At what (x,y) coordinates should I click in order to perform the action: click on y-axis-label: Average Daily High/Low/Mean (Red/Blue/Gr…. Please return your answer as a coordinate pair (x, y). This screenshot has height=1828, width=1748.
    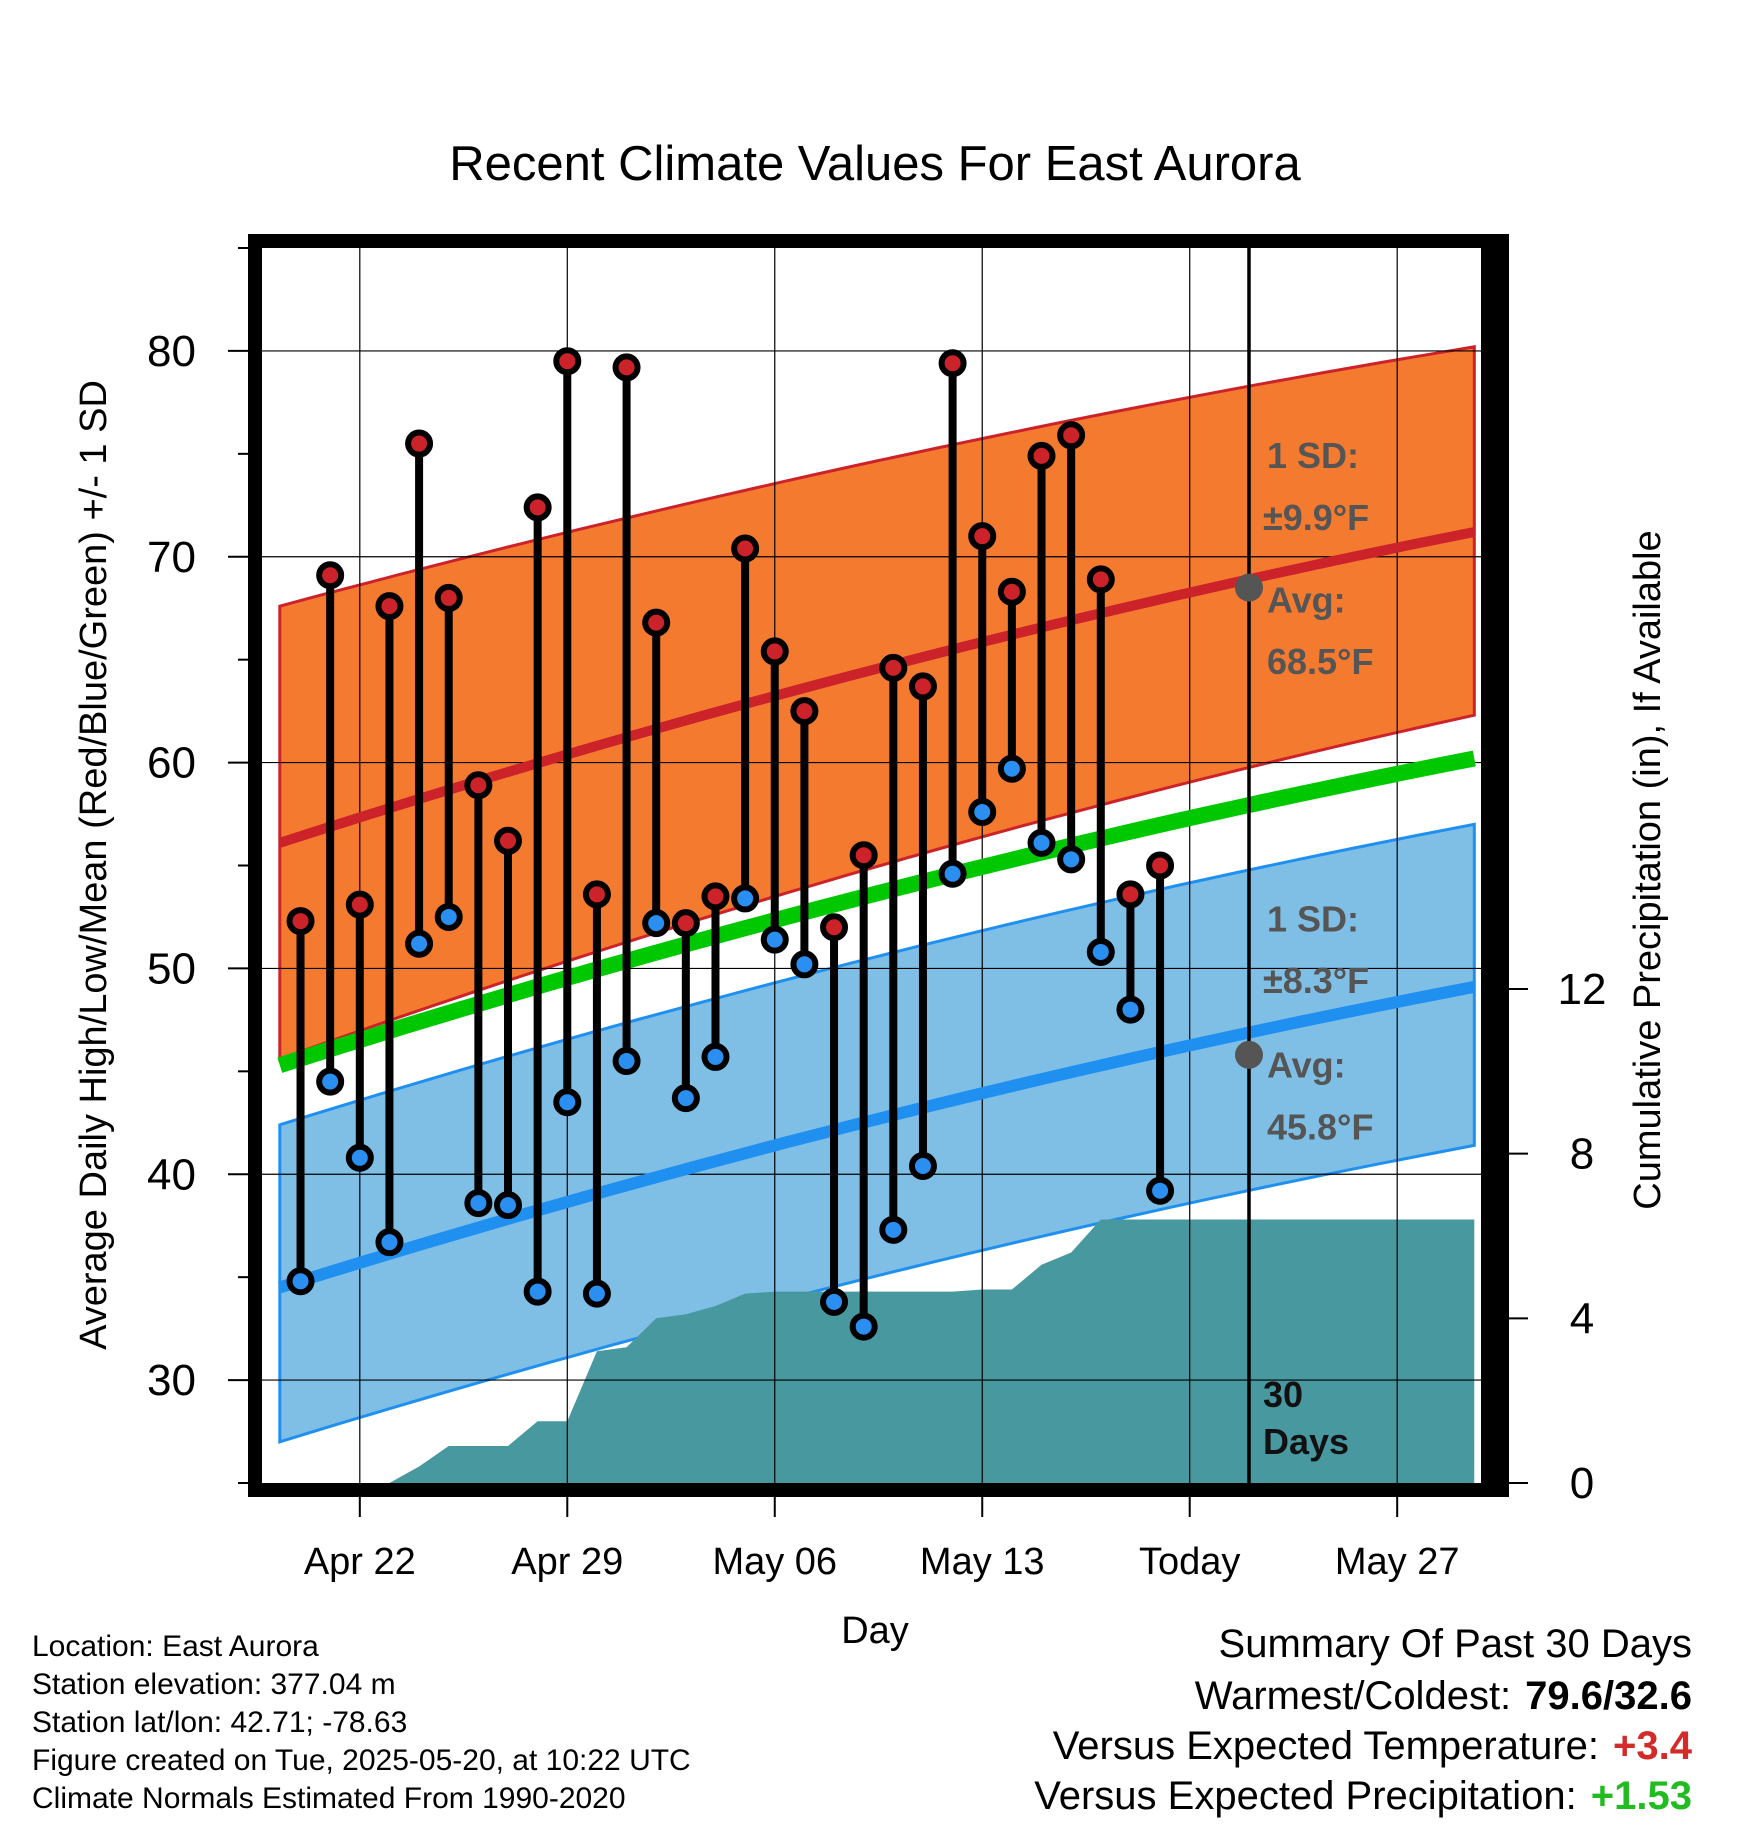
    Looking at the image, I should click on (94, 865).